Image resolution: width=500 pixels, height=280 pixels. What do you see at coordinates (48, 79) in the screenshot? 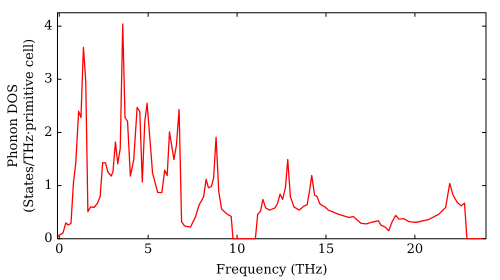
I see `y-tick-label: 3` at bounding box center [48, 79].